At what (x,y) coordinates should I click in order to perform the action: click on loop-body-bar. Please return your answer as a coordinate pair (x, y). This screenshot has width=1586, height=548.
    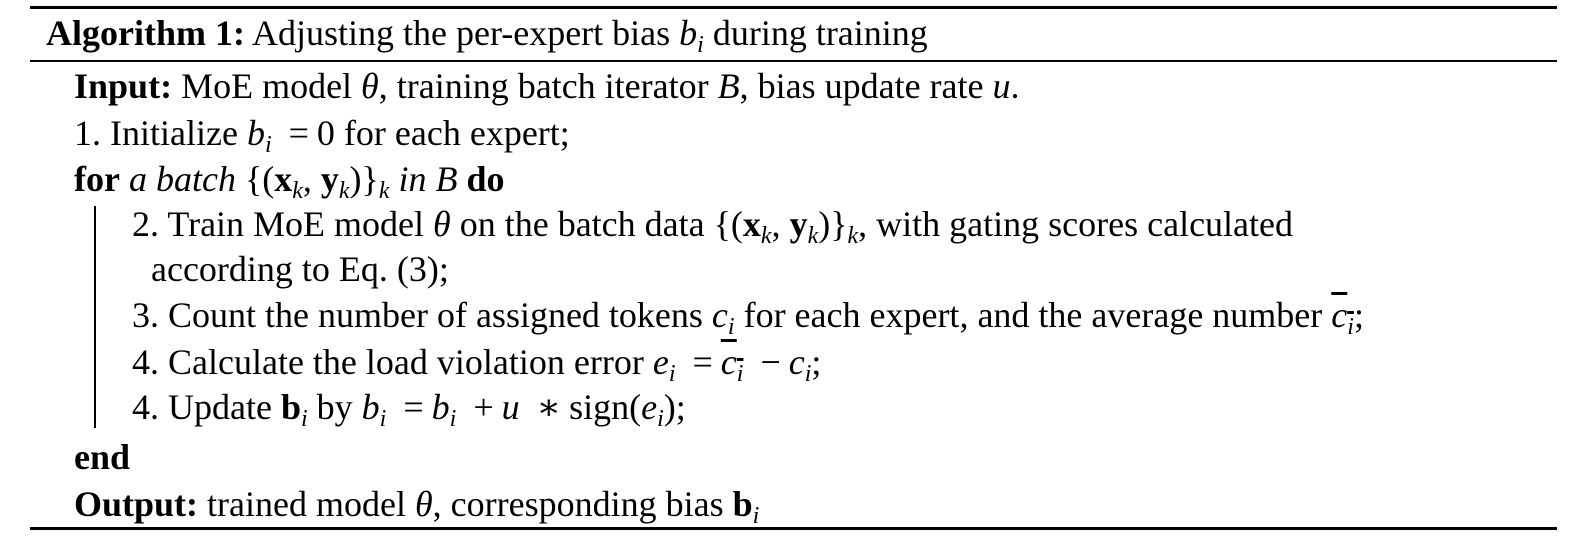
    Looking at the image, I should click on (95, 317).